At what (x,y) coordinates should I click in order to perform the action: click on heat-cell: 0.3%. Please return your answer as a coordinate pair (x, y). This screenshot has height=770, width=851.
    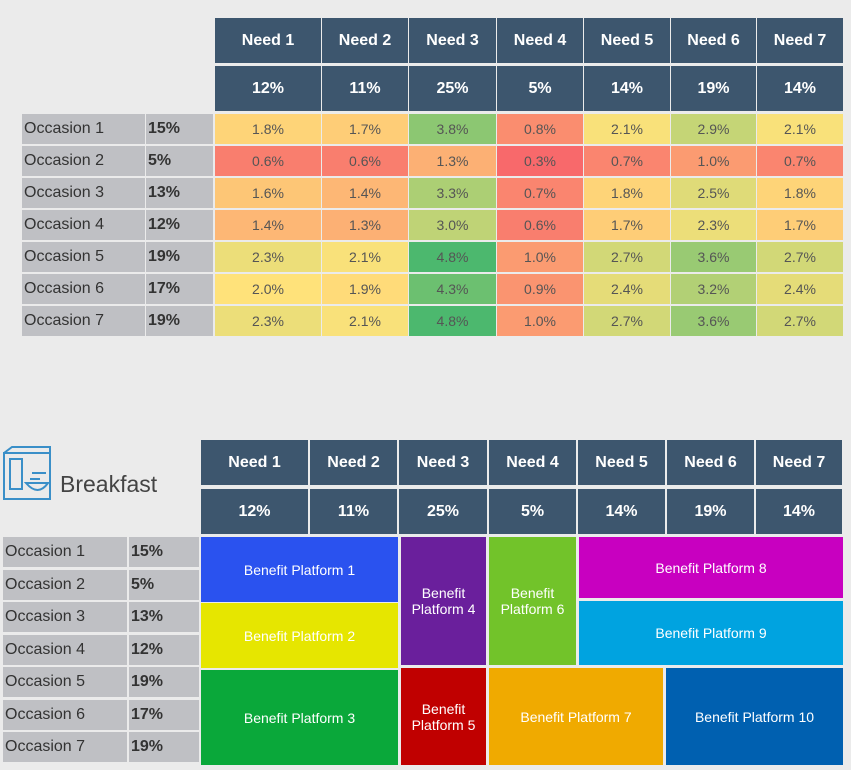
    Looking at the image, I should click on (540, 161).